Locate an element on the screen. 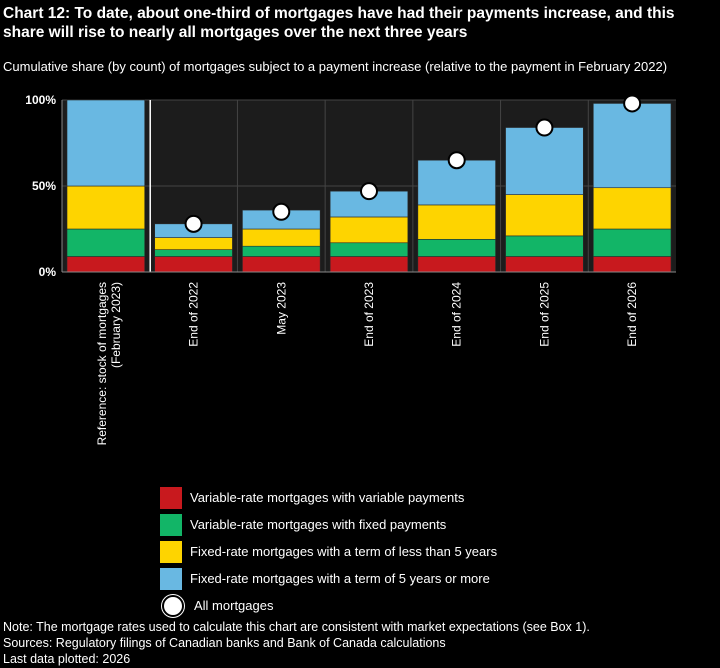 This screenshot has height=668, width=720. x-tick-label-line: Reference: stock of mortgages is located at coordinates (102, 363).